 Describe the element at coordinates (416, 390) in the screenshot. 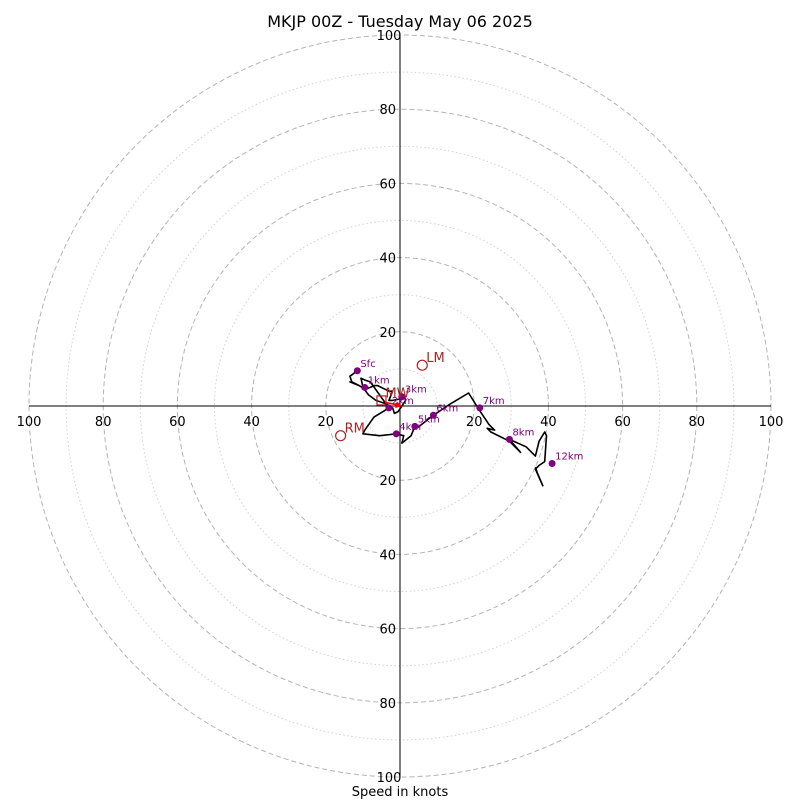

I see `height-label-3km: 3km` at that location.